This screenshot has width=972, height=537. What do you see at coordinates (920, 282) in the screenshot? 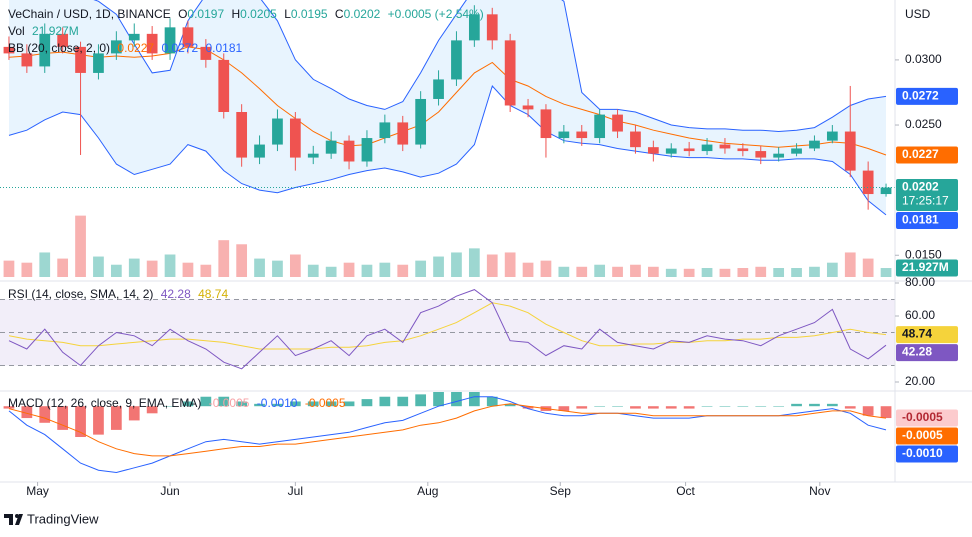
I see `y-tick-label: 80.00` at bounding box center [920, 282].